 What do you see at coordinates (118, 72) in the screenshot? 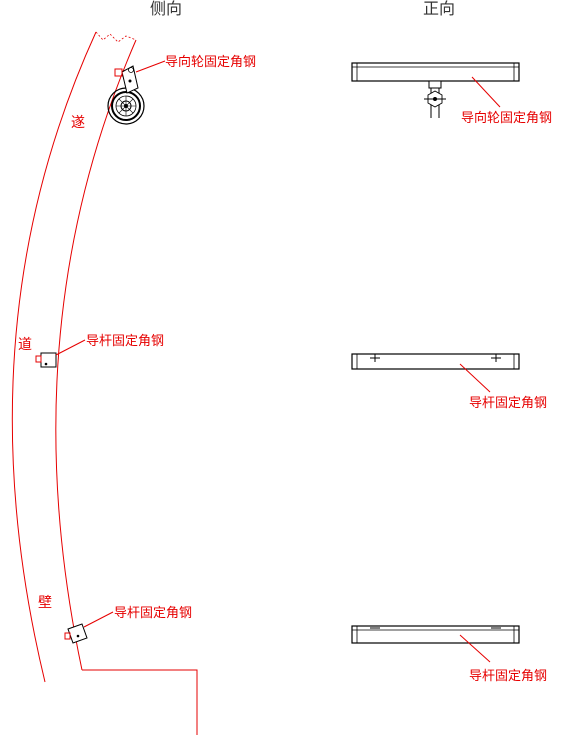
I see `wheel-angle-steel-side` at bounding box center [118, 72].